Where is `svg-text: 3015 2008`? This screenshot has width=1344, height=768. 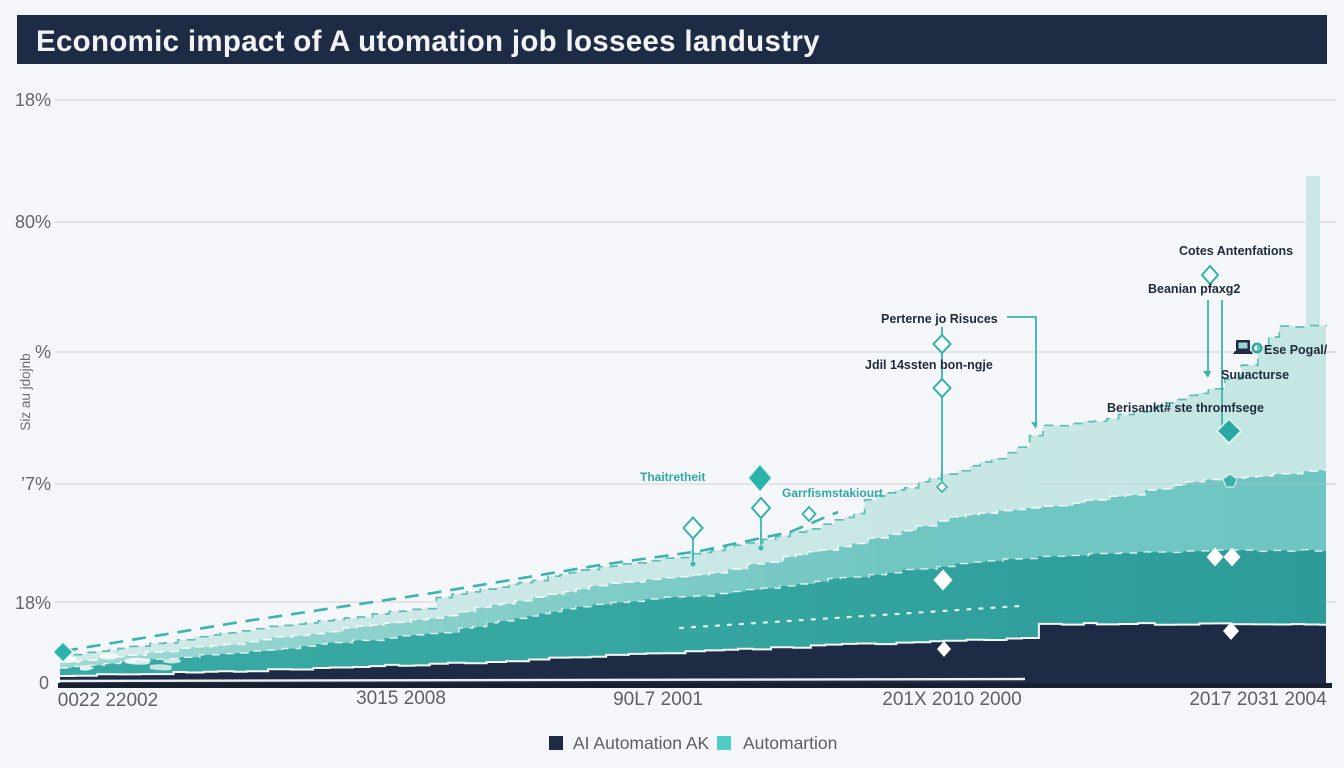 svg-text: 3015 2008 is located at coordinates (401, 698).